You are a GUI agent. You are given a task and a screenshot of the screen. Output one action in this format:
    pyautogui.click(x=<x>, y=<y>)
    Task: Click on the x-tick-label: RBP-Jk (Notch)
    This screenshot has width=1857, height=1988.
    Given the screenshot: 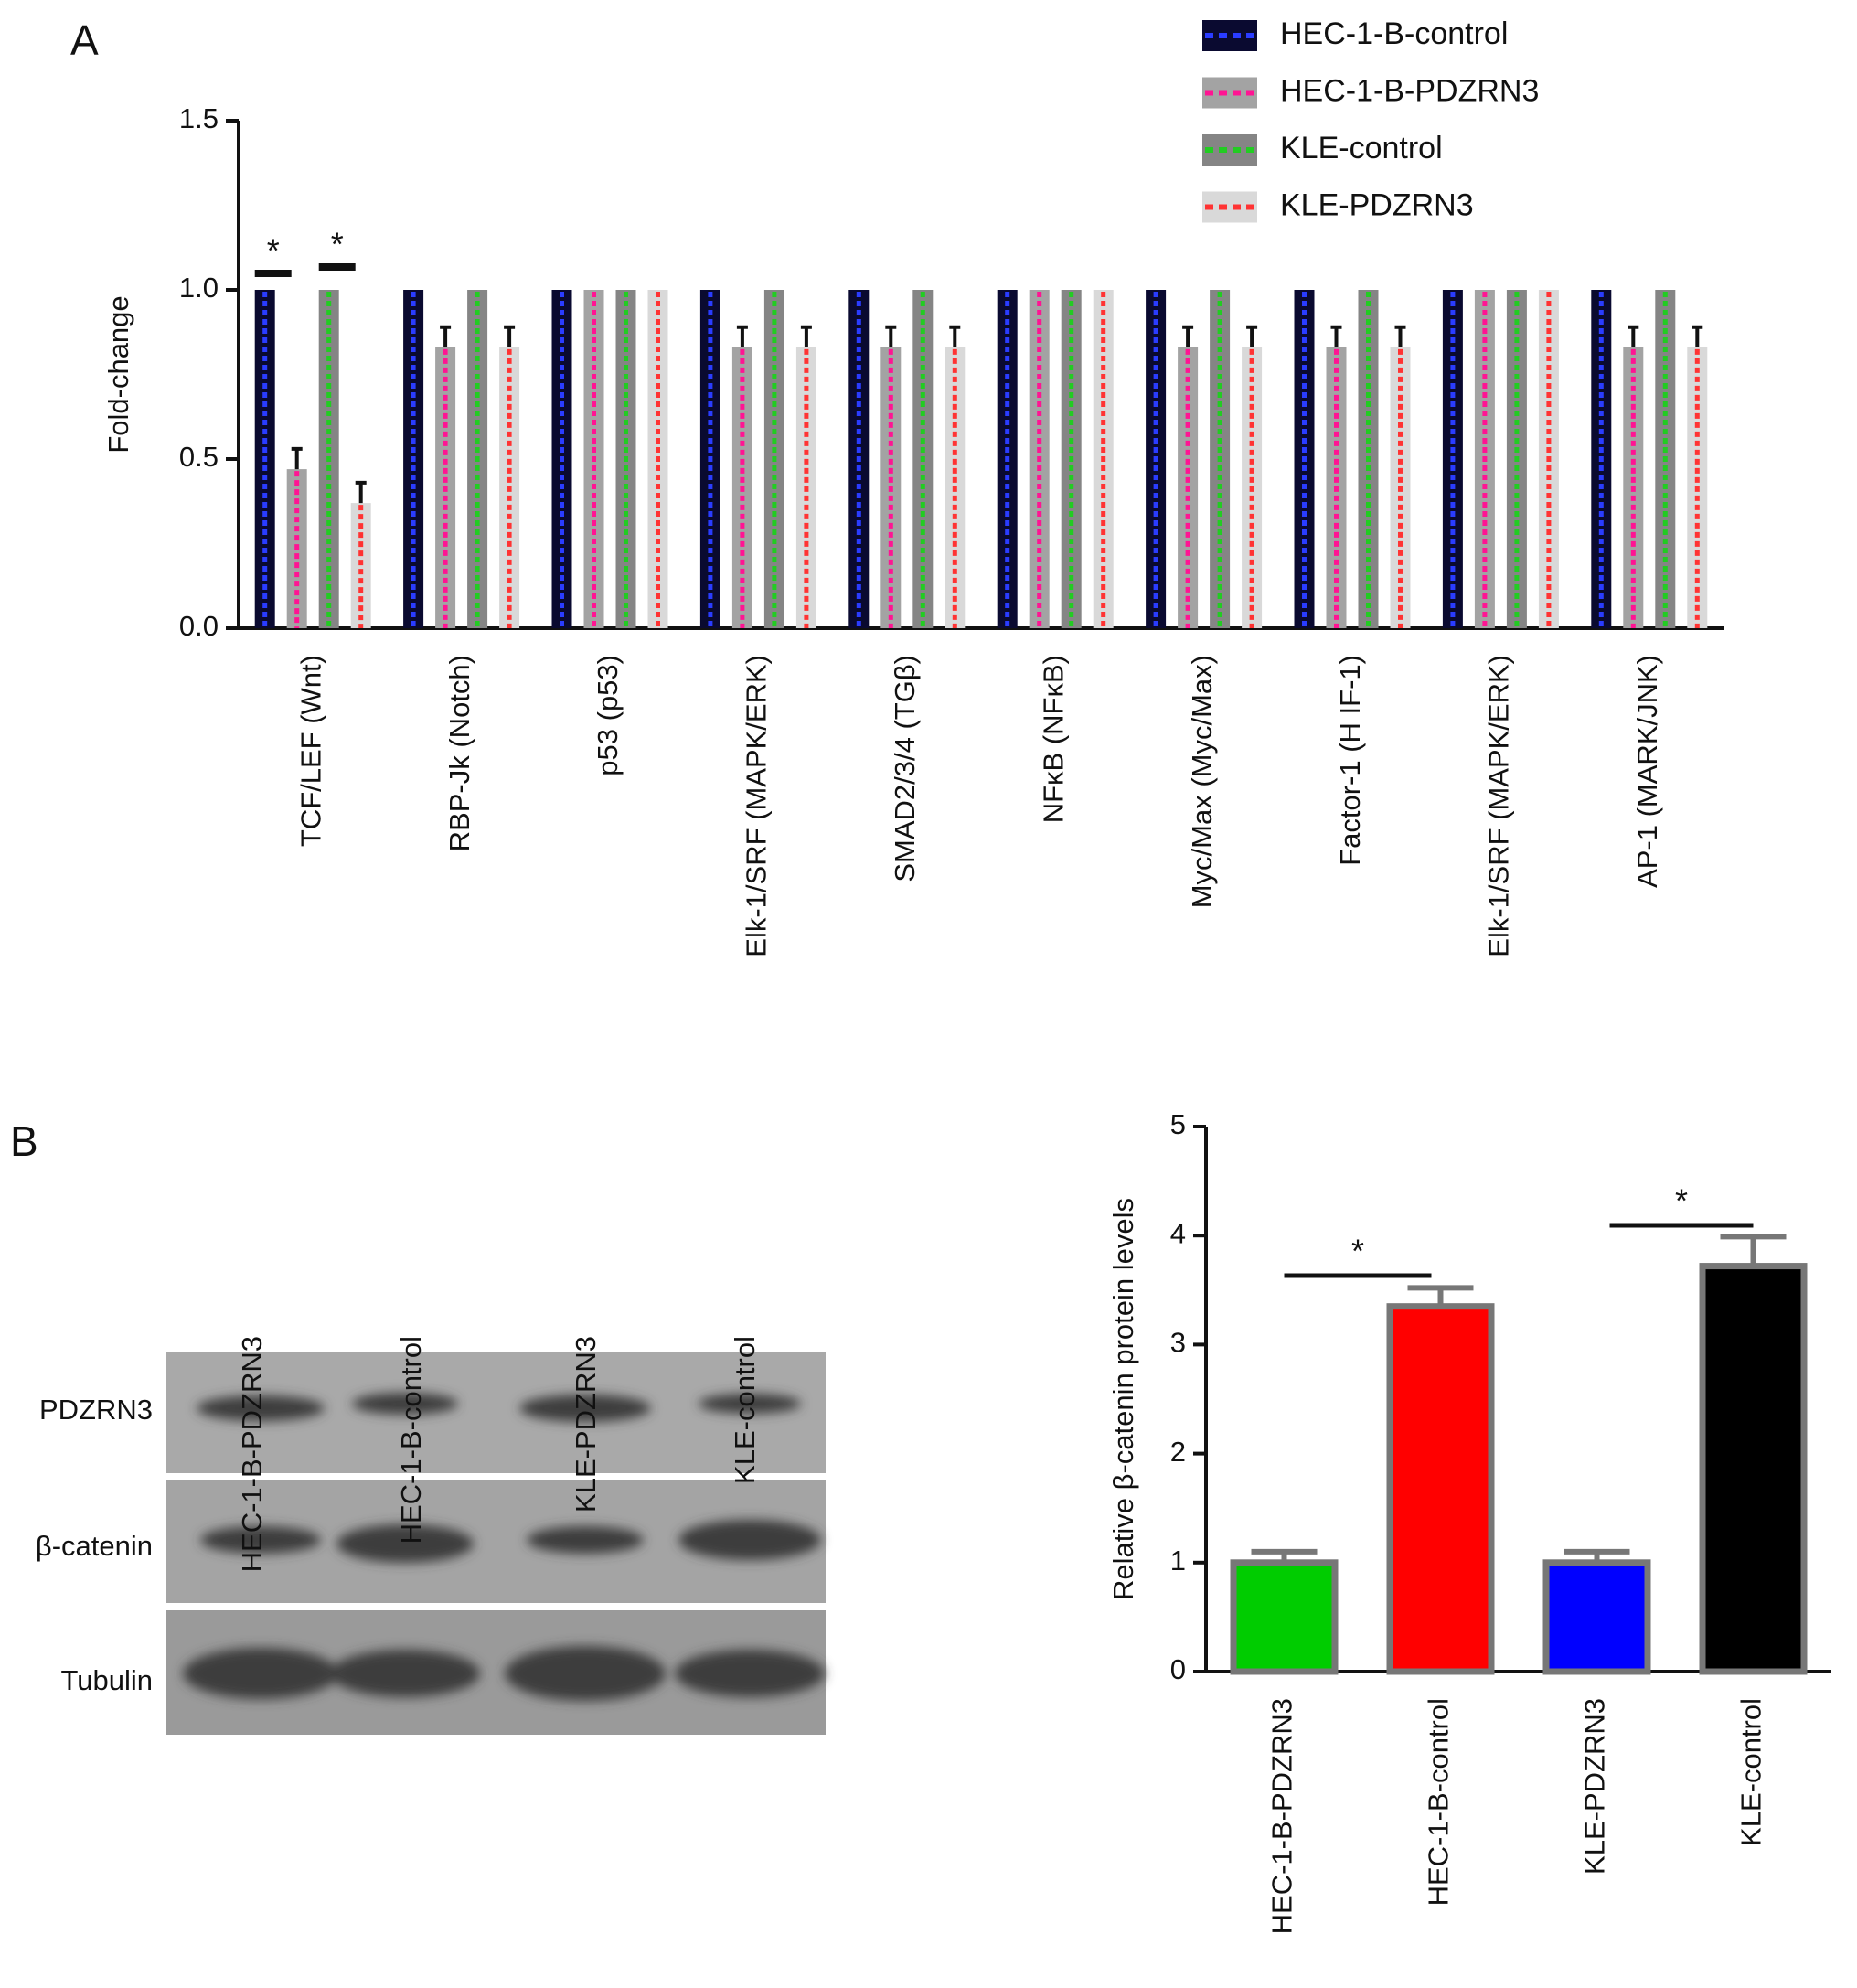 What is the action you would take?
    pyautogui.click(x=459, y=753)
    